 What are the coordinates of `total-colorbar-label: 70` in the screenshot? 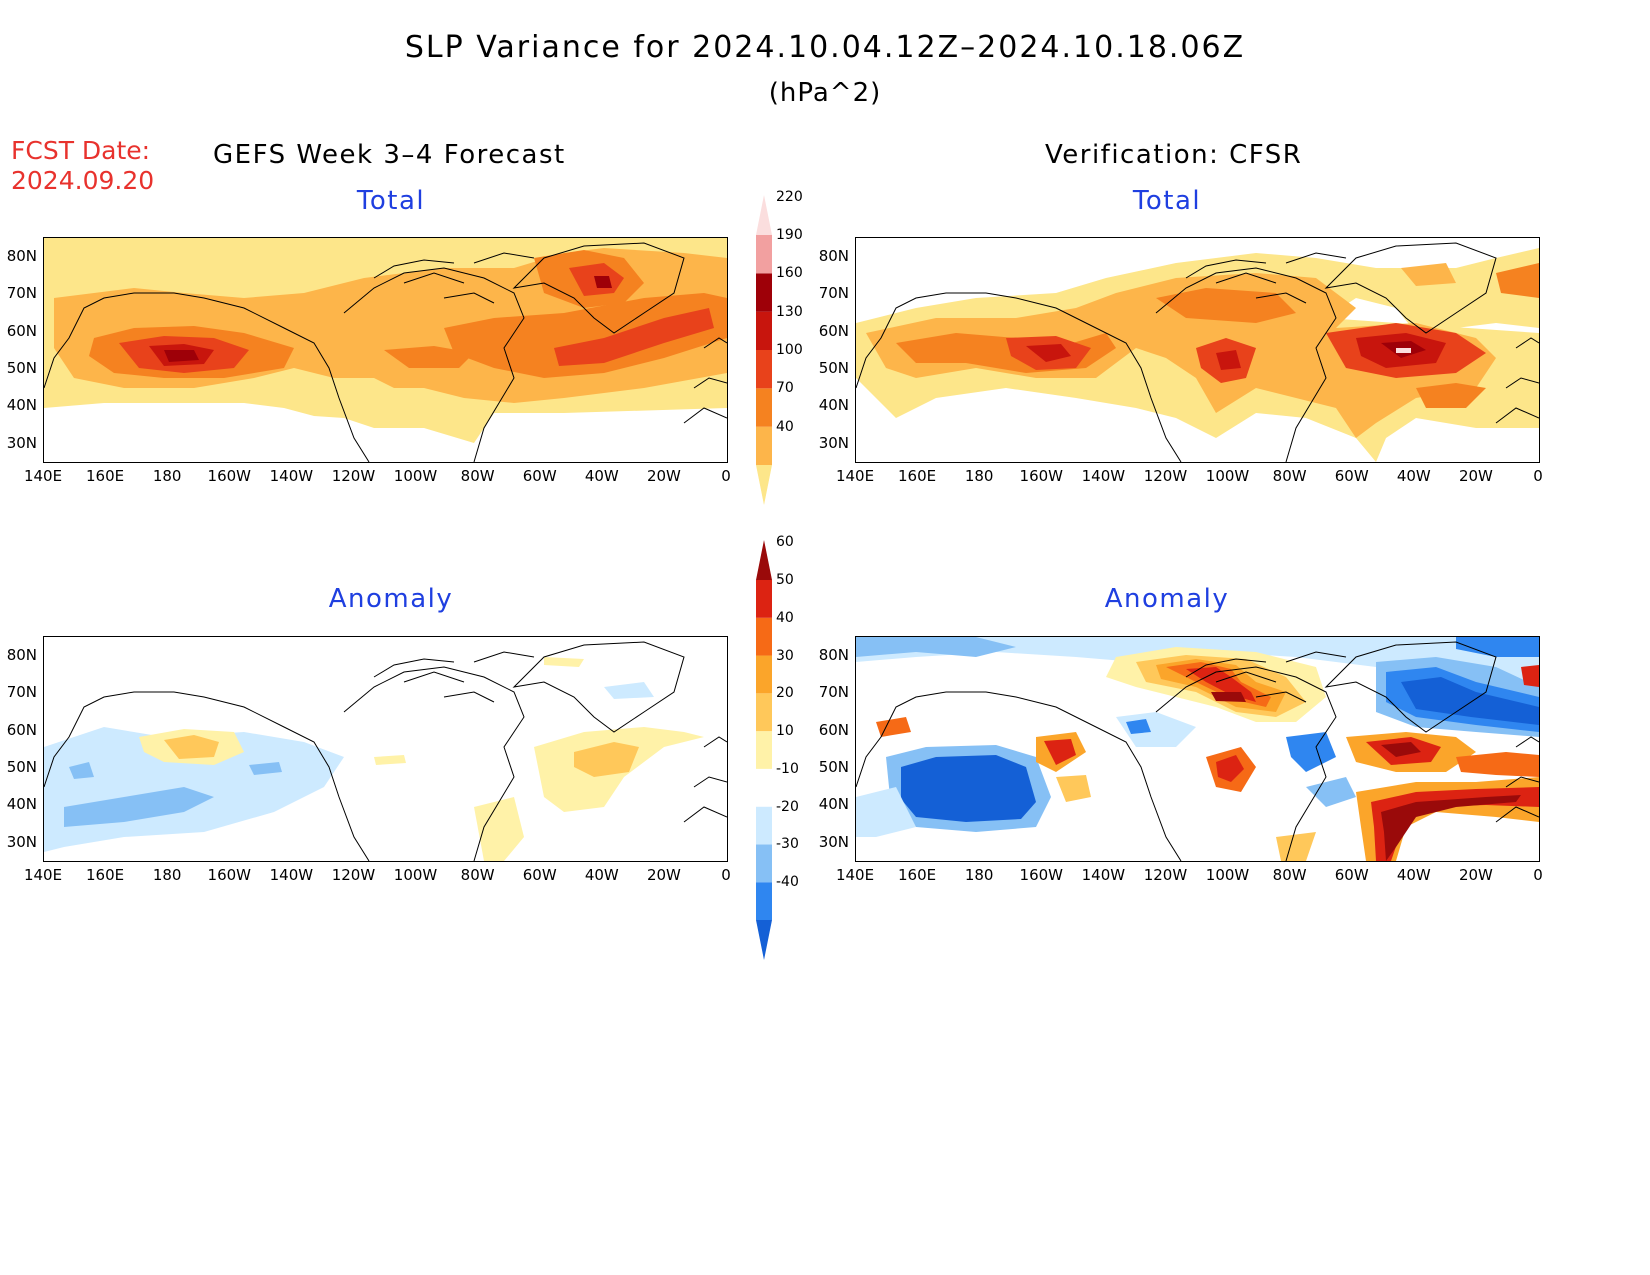 It's located at (785, 388).